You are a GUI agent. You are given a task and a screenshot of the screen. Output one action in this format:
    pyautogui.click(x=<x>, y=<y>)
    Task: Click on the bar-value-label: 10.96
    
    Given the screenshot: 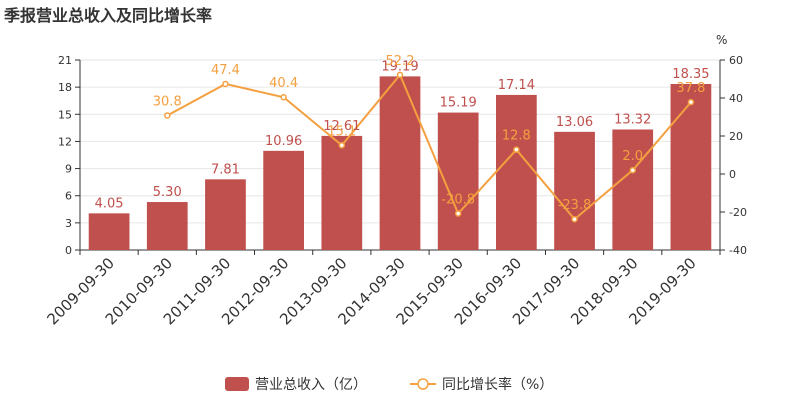 What is the action you would take?
    pyautogui.click(x=283, y=141)
    